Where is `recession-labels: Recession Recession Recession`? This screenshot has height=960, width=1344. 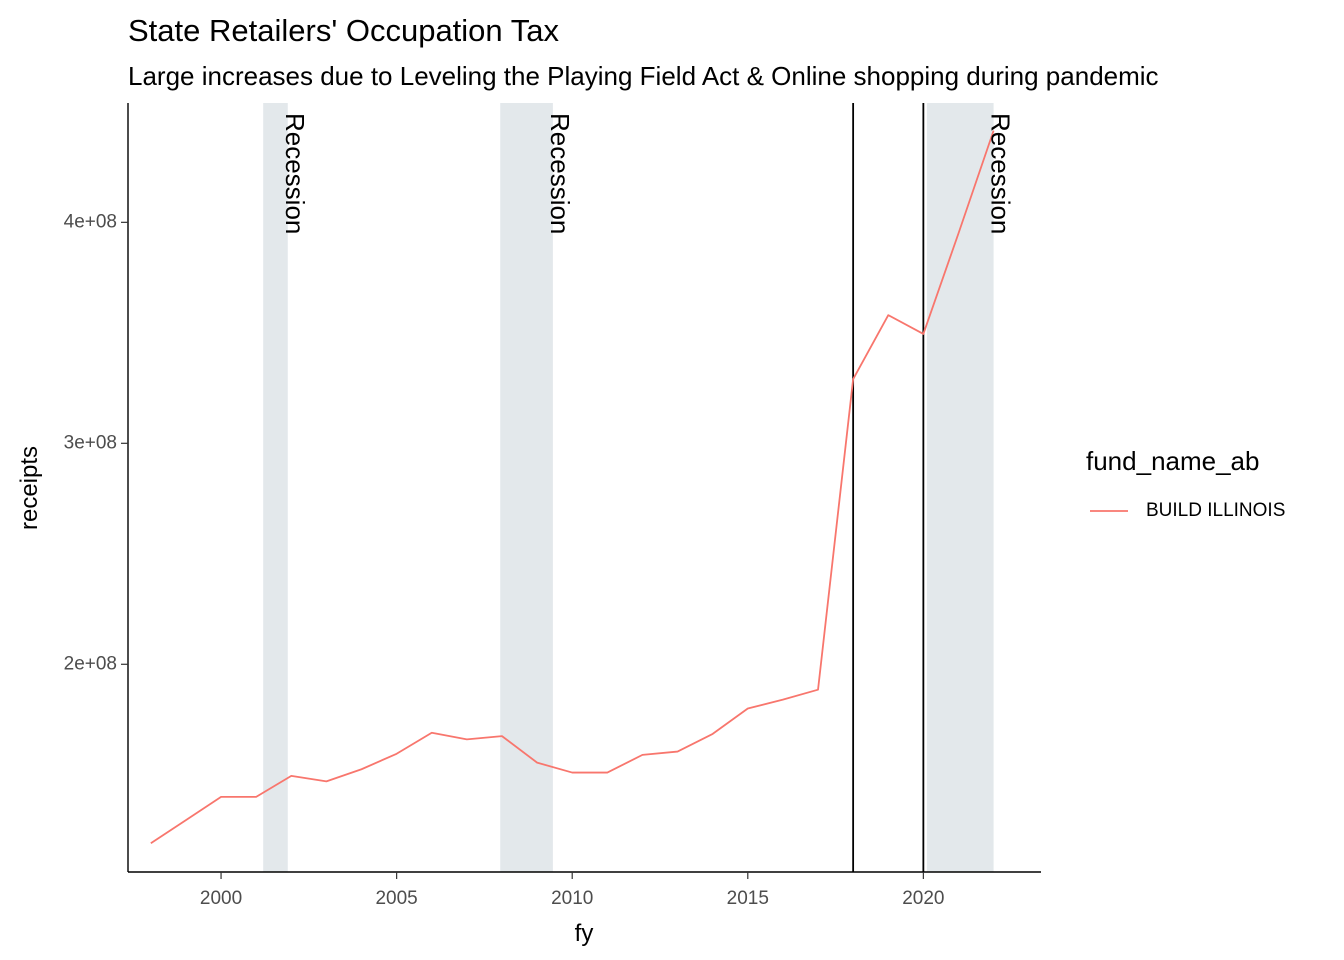 recession-labels: Recession Recession Recession is located at coordinates (648, 173).